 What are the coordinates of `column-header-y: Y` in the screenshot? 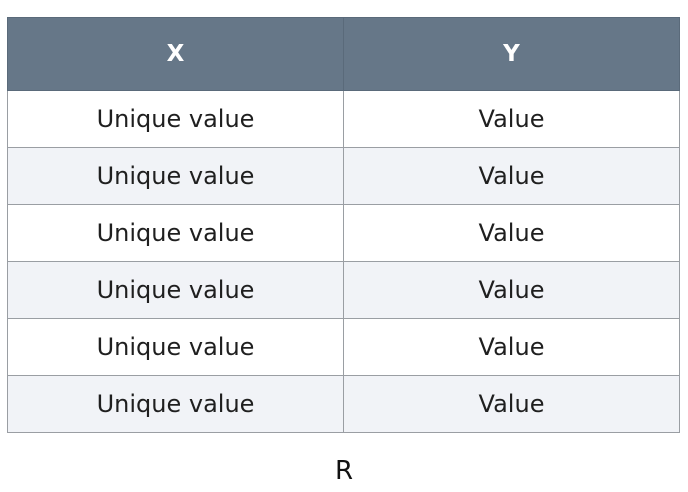 It's located at (511, 54).